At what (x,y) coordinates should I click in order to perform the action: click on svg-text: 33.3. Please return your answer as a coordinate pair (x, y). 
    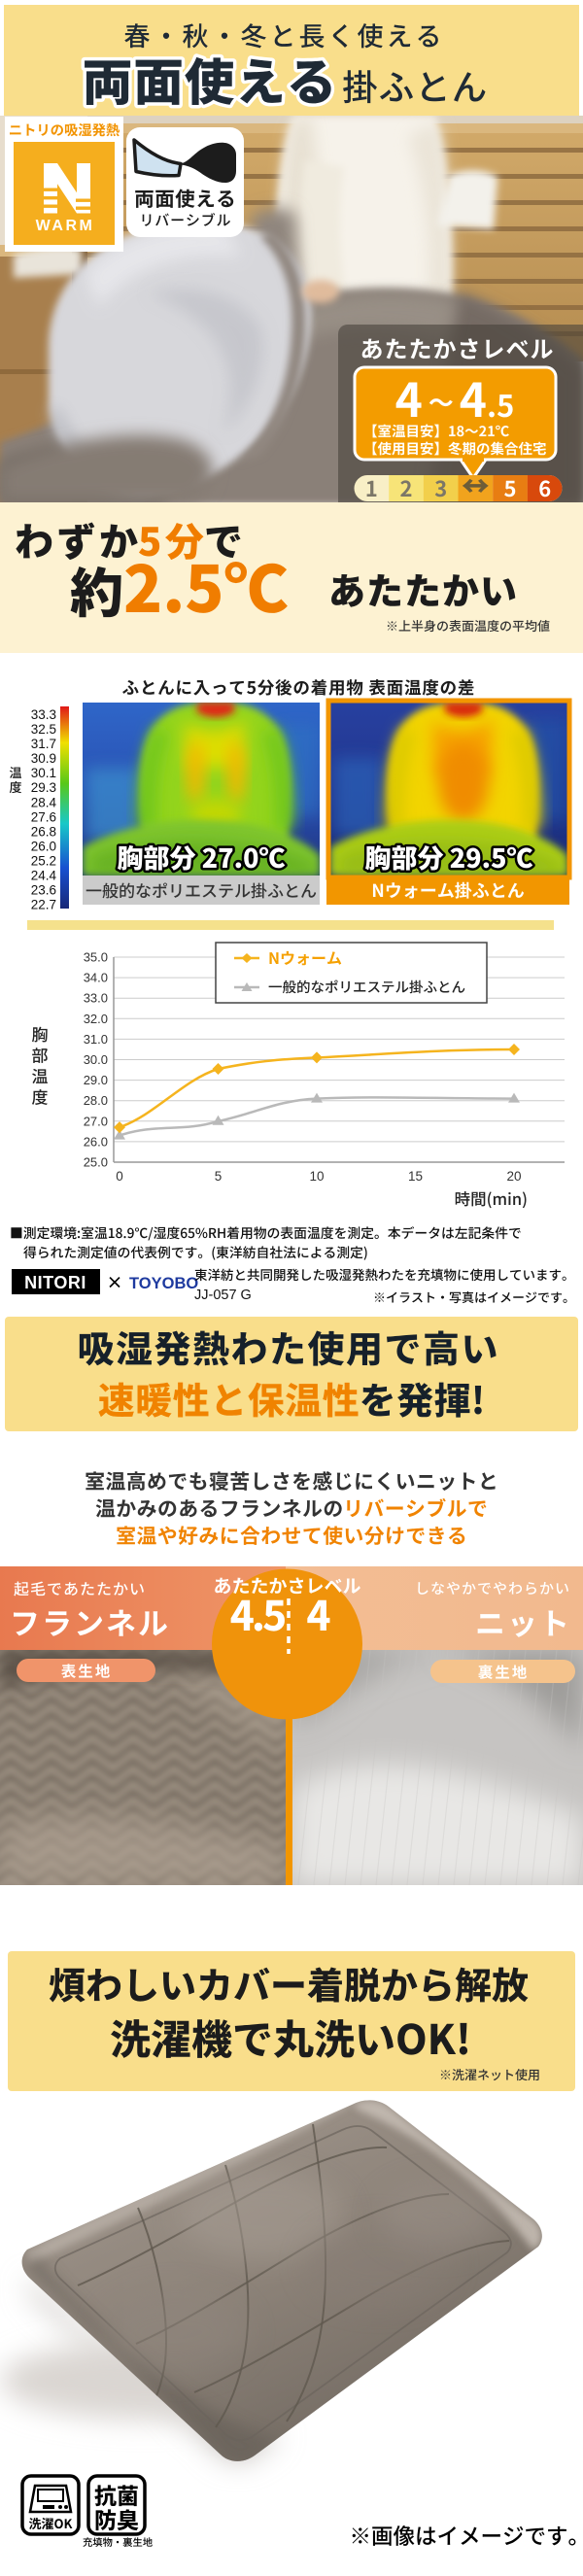
    Looking at the image, I should click on (43, 714).